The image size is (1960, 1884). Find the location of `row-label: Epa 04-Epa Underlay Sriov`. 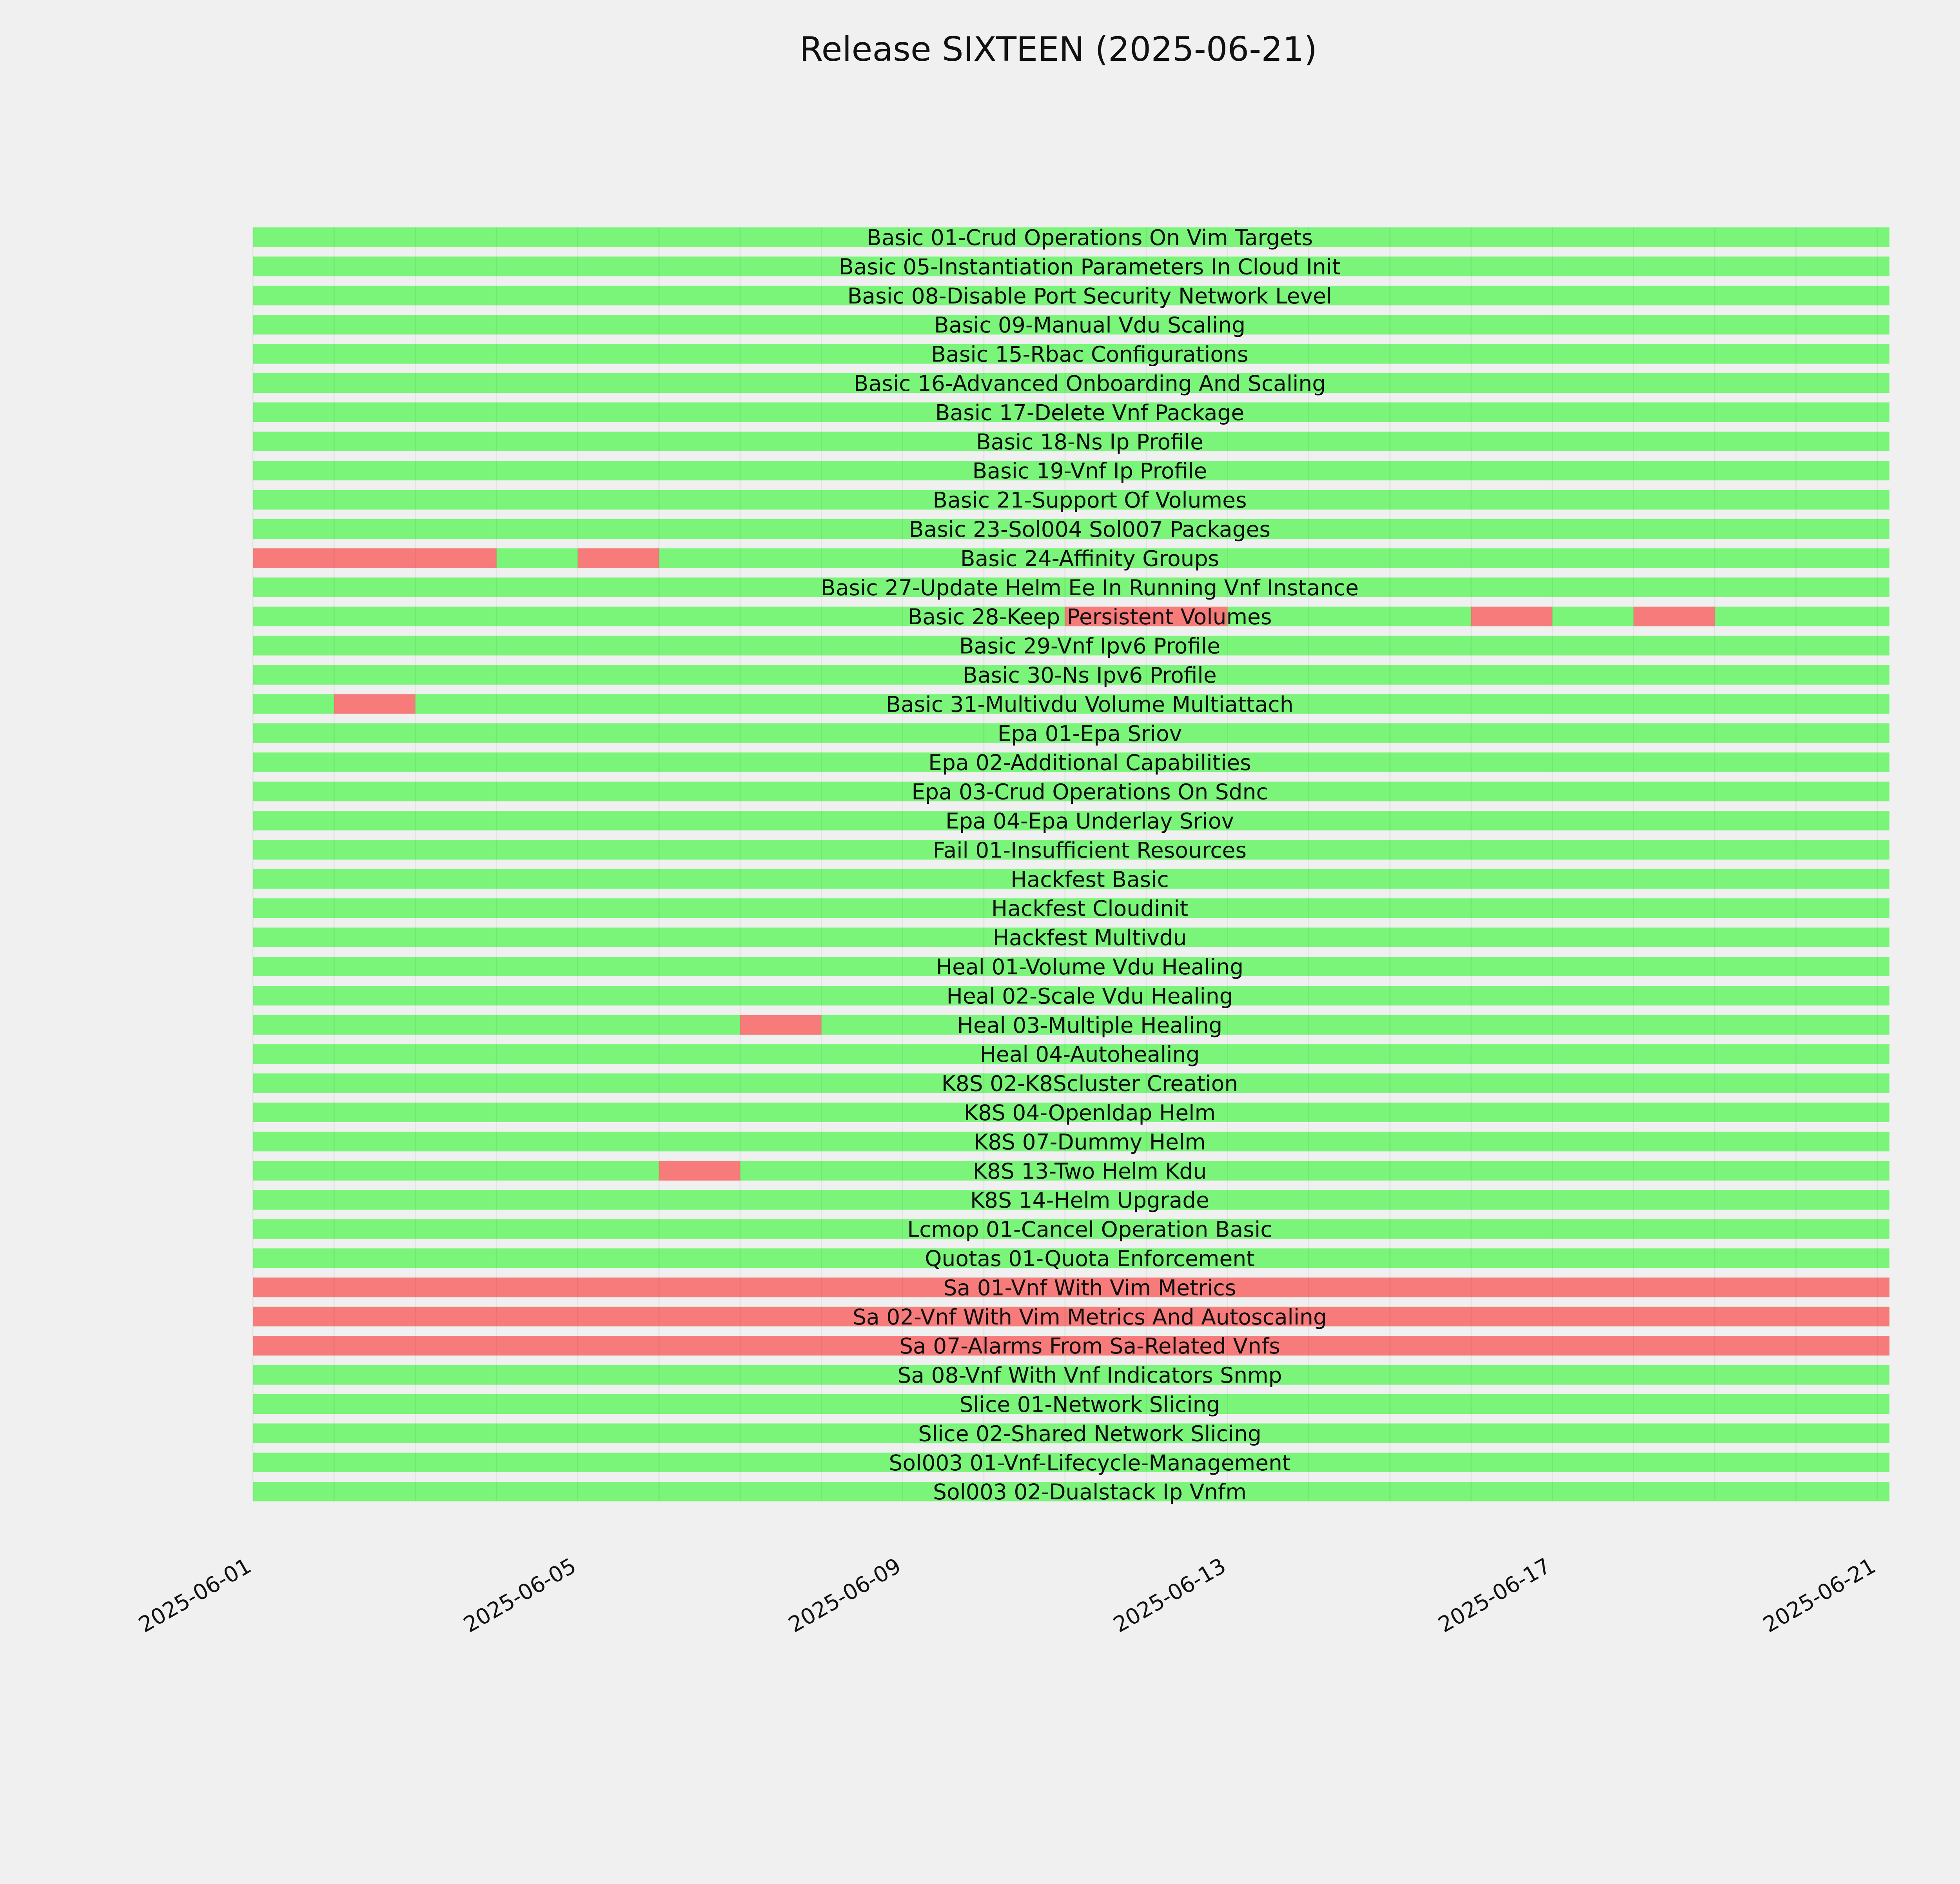

row-label: Epa 04-Epa Underlay Sriov is located at coordinates (1090, 821).